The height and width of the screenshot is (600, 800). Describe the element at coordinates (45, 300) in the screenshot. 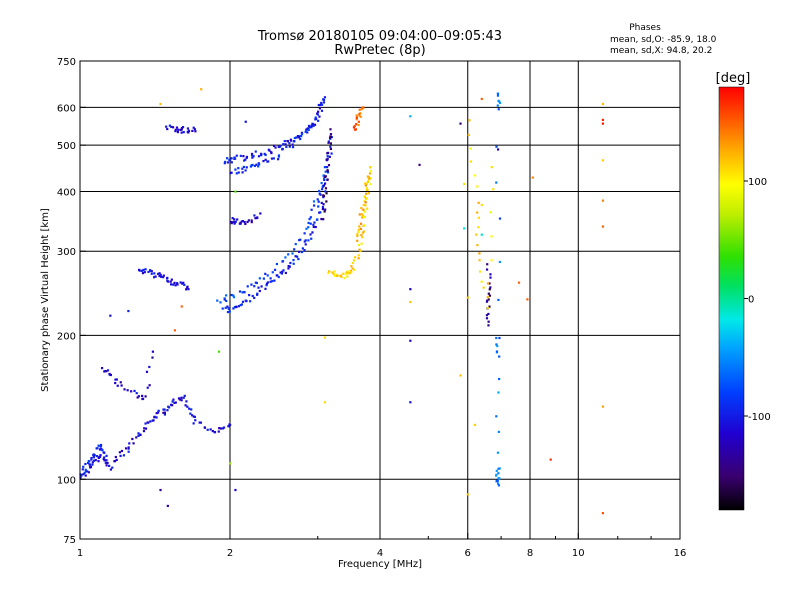

I see `y-axis-label: Stationary phase Virtual Height [km]` at that location.